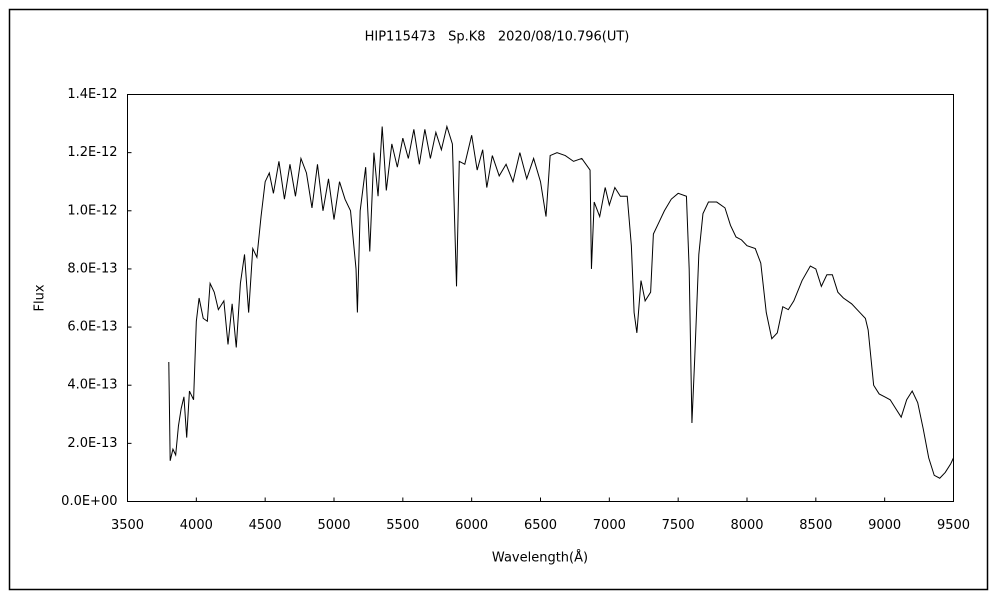  I want to click on x-tick-label: 9500, so click(953, 525).